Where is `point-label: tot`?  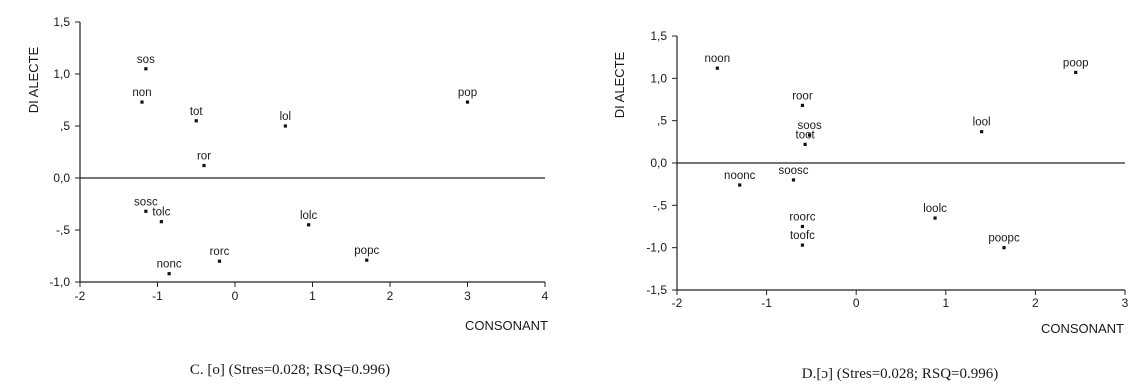 point-label: tot is located at coordinates (197, 112).